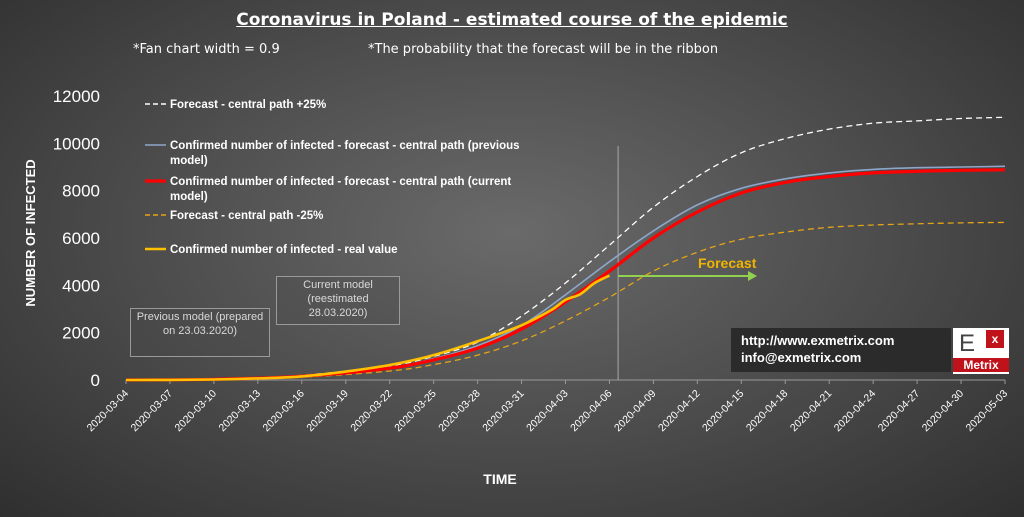 This screenshot has height=517, width=1024. I want to click on x-tick-label: 2020-03-31, so click(503, 411).